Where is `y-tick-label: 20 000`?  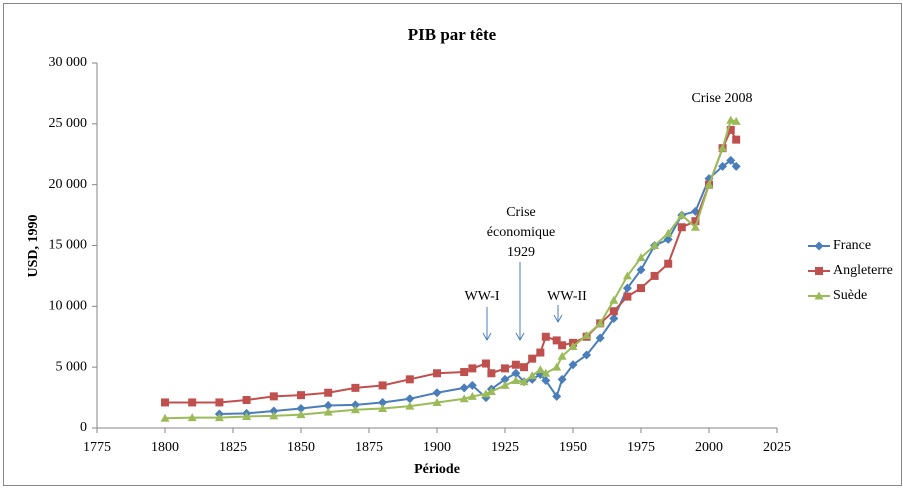 y-tick-label: 20 000 is located at coordinates (68, 184).